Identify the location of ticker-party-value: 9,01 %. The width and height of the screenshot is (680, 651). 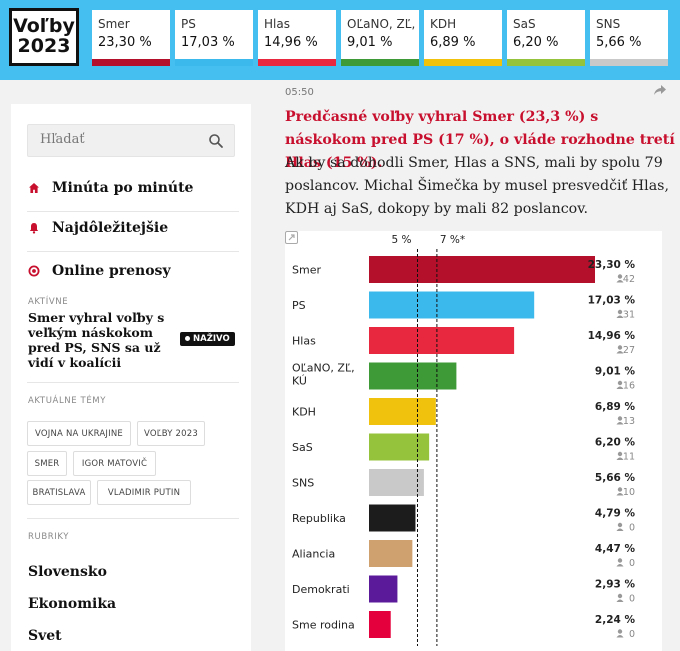
(370, 42).